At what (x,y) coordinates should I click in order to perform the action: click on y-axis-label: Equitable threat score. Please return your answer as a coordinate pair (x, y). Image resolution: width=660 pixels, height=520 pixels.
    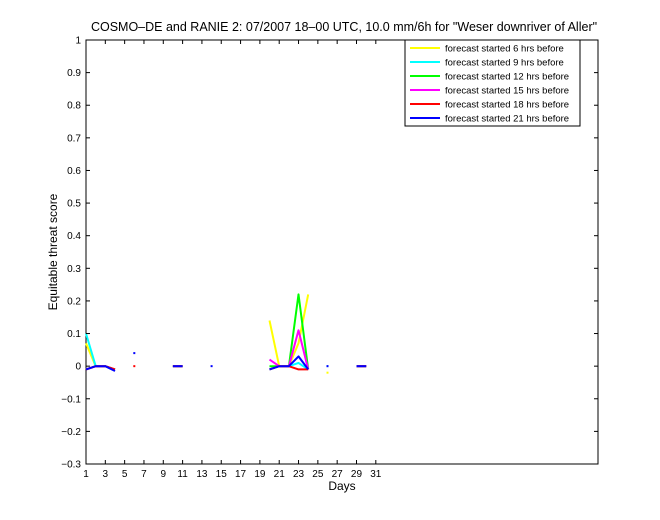
    Looking at the image, I should click on (53, 251).